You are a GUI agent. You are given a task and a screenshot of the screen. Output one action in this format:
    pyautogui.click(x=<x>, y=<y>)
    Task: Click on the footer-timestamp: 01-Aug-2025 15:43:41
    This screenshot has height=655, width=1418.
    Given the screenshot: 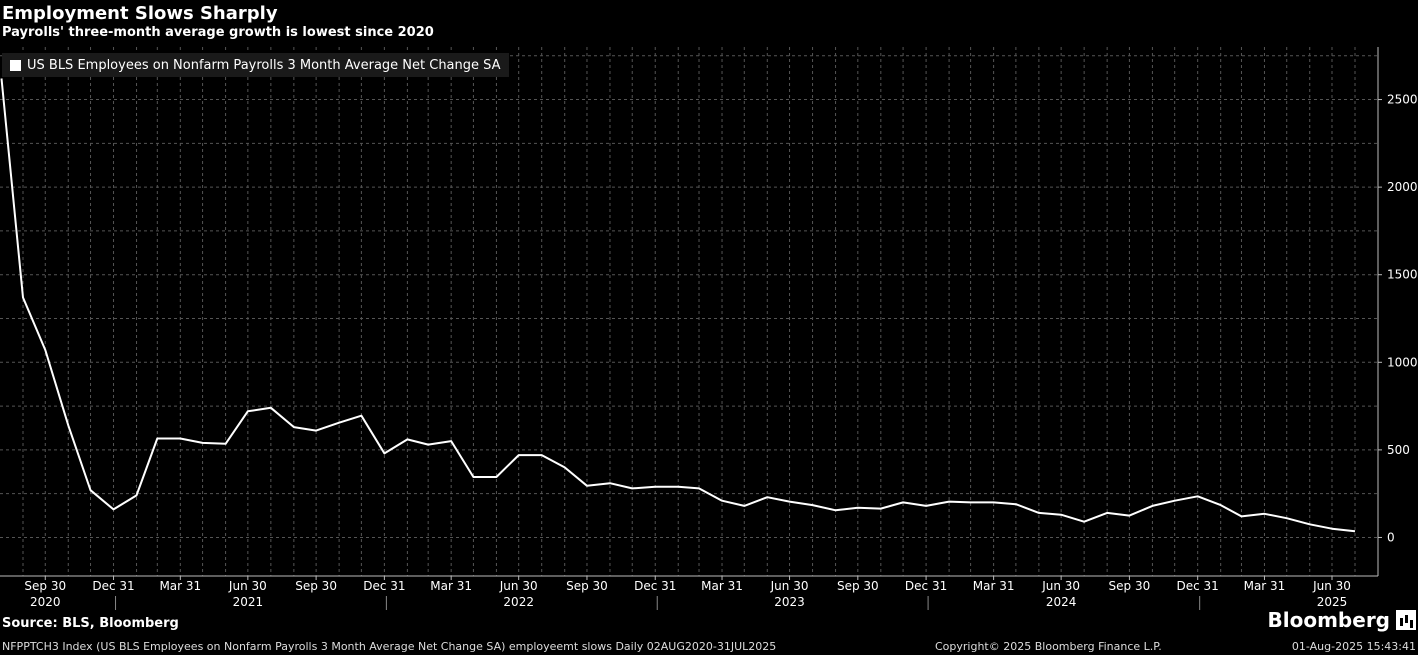 What is the action you would take?
    pyautogui.click(x=1353, y=646)
    